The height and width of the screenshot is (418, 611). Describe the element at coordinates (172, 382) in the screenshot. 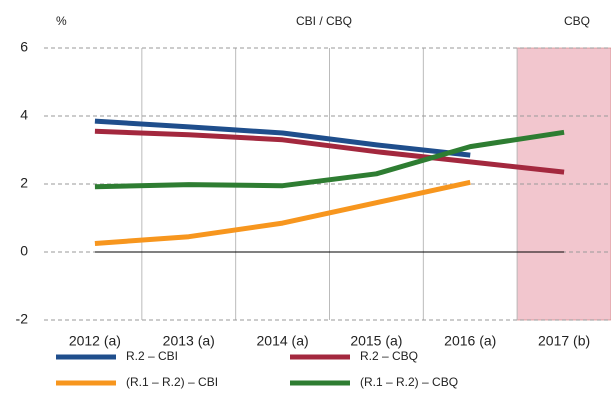

I see `legend-label: (R.1 – R.2) – CBI` at that location.